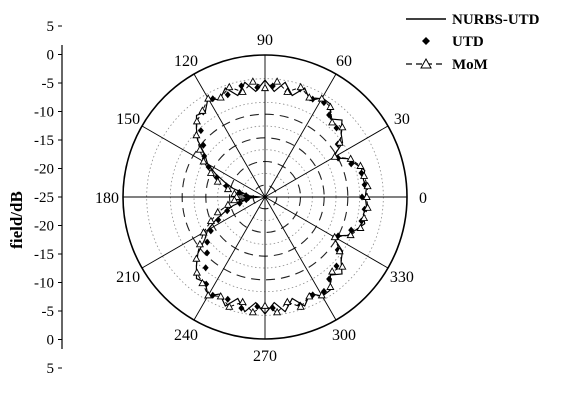 This screenshot has width=562, height=394. Describe the element at coordinates (44, 198) in the screenshot. I see `radial-tick-label: -25` at that location.